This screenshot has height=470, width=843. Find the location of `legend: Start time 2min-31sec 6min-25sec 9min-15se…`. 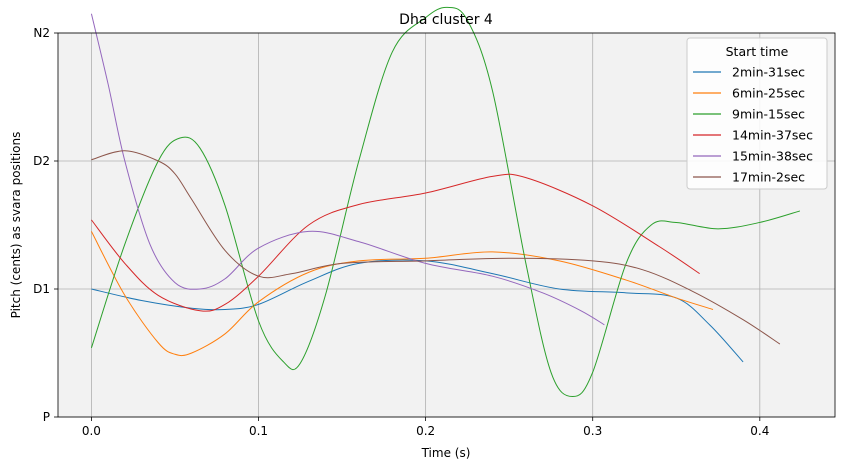

legend: Start time 2min-31sec 6min-25sec 9min-15se… is located at coordinates (757, 113).